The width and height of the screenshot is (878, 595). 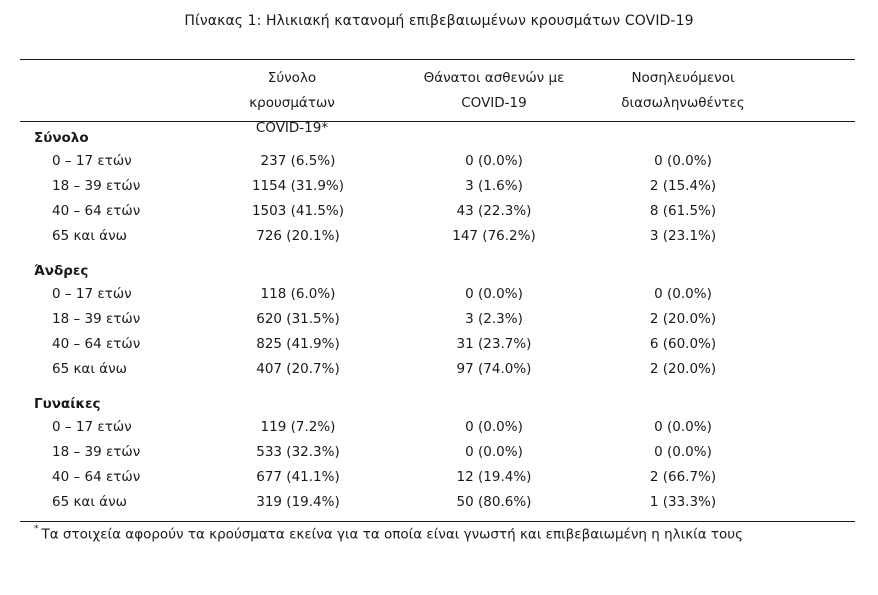 What do you see at coordinates (437, 522) in the screenshot?
I see `bottom-rule` at bounding box center [437, 522].